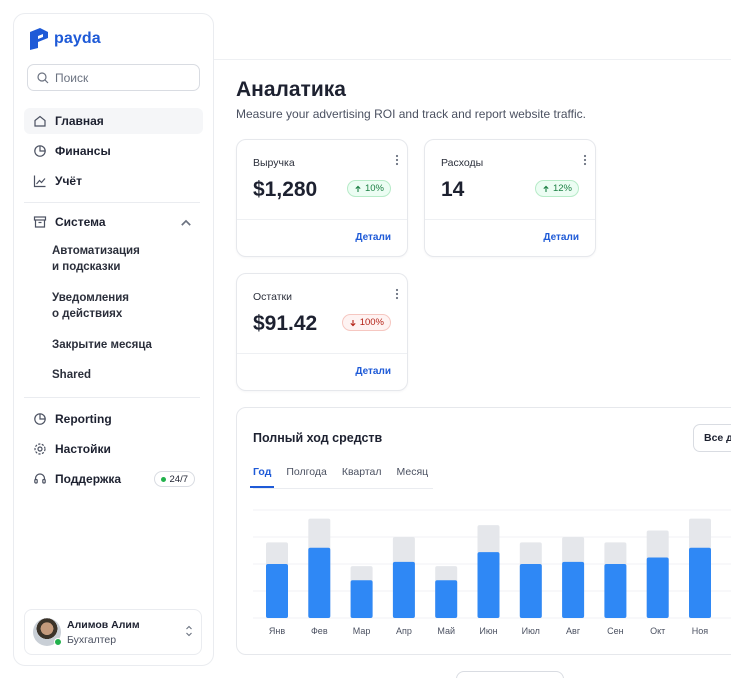 The height and width of the screenshot is (678, 731). What do you see at coordinates (102, 345) in the screenshot?
I see `sidebar-subitem-month-close: Закрытие месяца` at bounding box center [102, 345].